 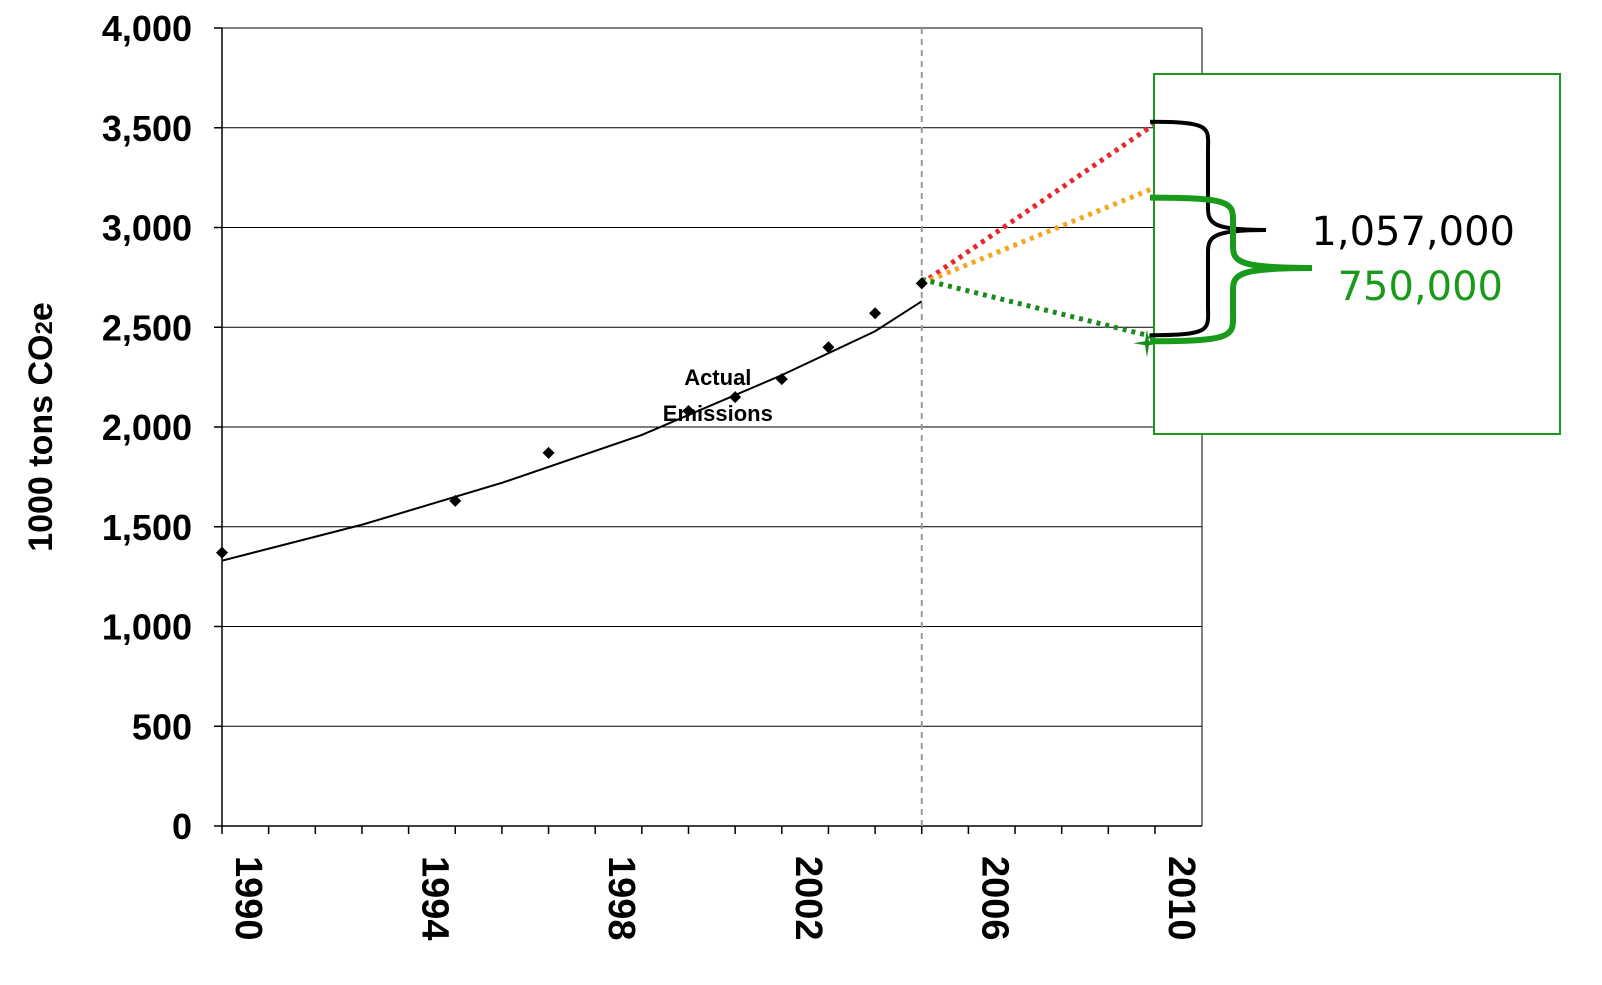 What do you see at coordinates (248, 898) in the screenshot?
I see `x-tick-label: 1990` at bounding box center [248, 898].